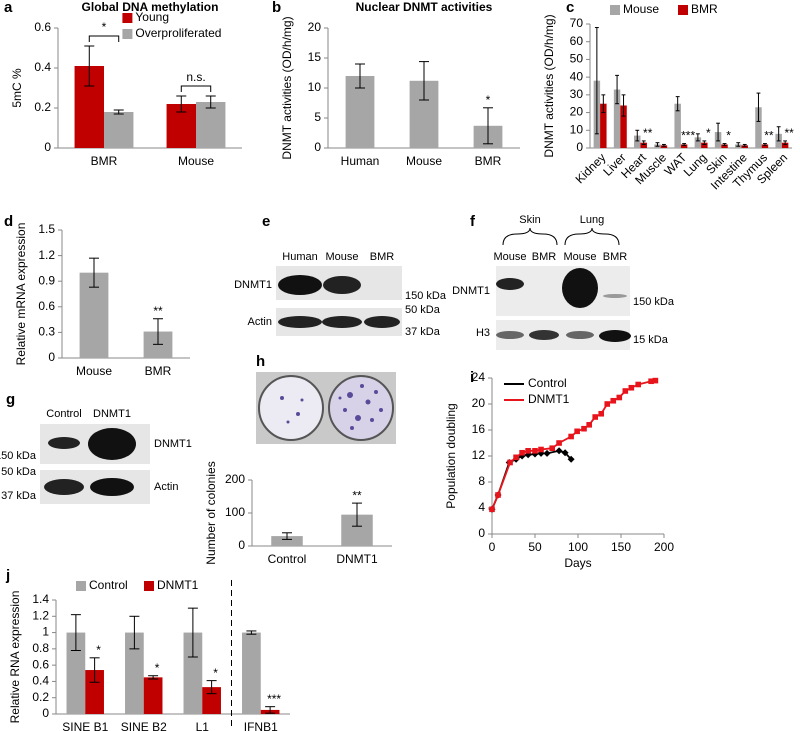  Describe the element at coordinates (46, 332) in the screenshot. I see `y-tick-label: 0.3` at that location.